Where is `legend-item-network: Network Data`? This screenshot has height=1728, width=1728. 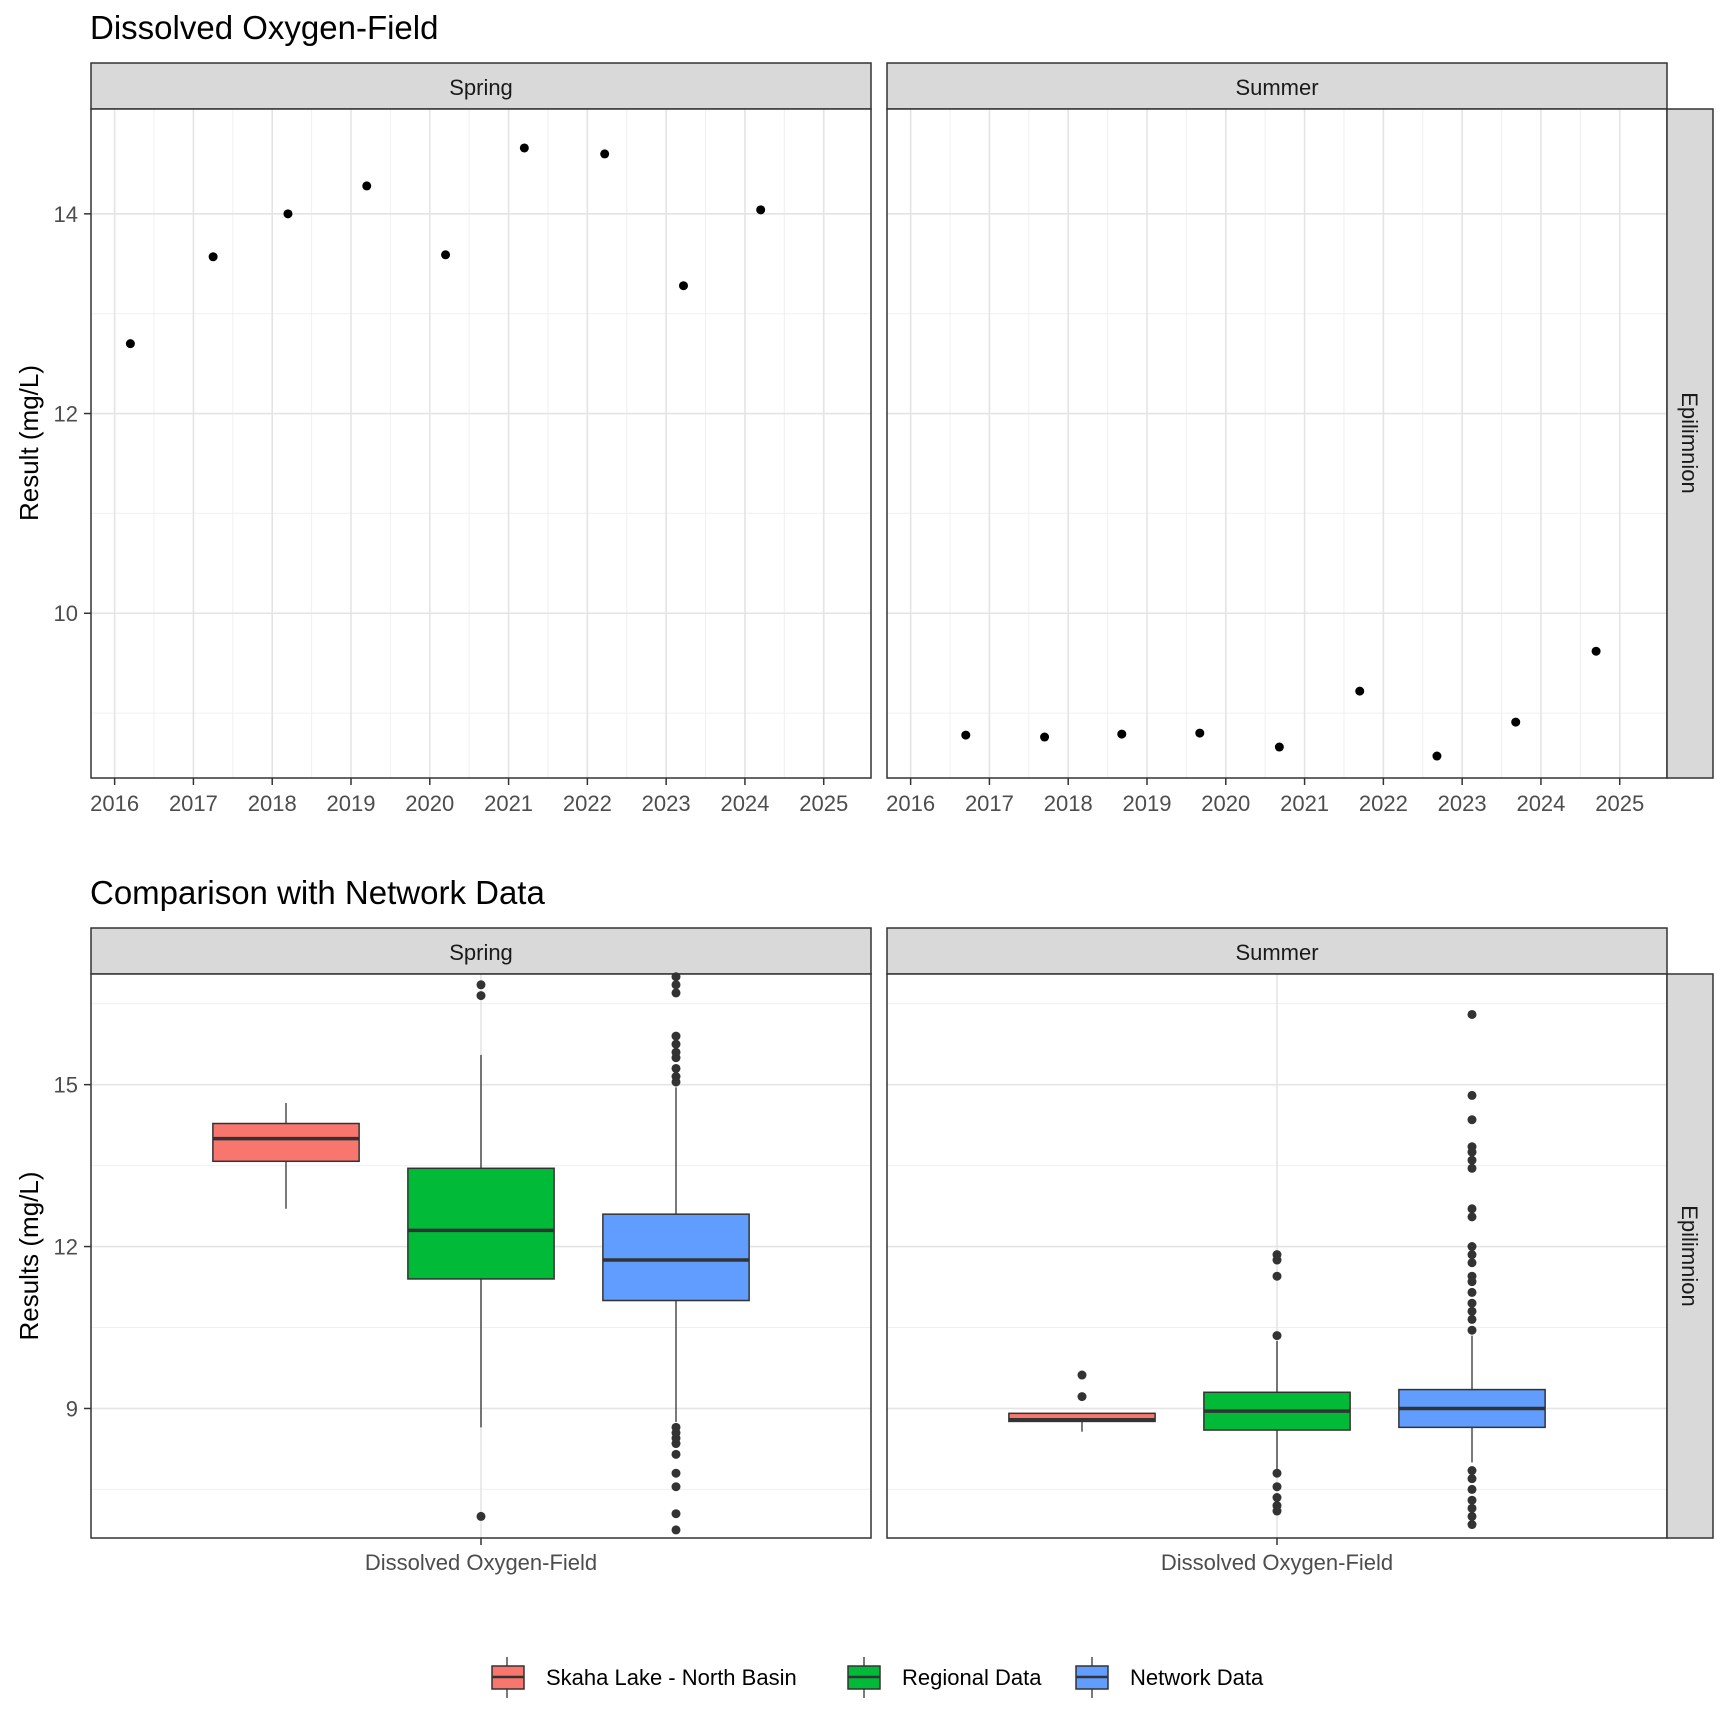
legend-item-network: Network Data is located at coordinates (1169, 1677).